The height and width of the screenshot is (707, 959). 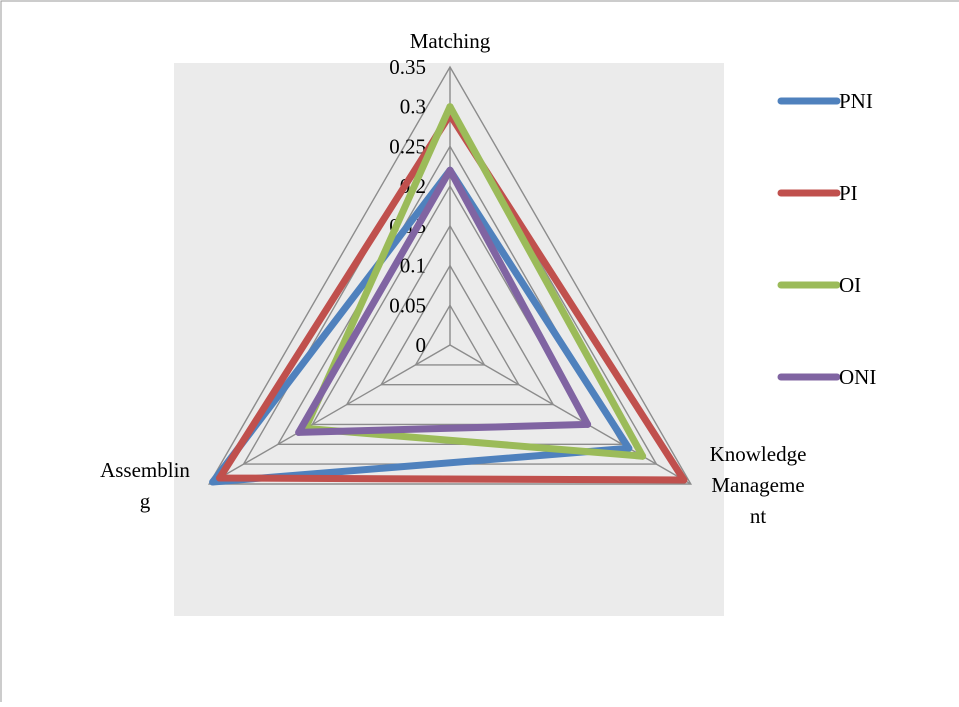 What do you see at coordinates (413, 266) in the screenshot?
I see `tick-label: 0.1` at bounding box center [413, 266].